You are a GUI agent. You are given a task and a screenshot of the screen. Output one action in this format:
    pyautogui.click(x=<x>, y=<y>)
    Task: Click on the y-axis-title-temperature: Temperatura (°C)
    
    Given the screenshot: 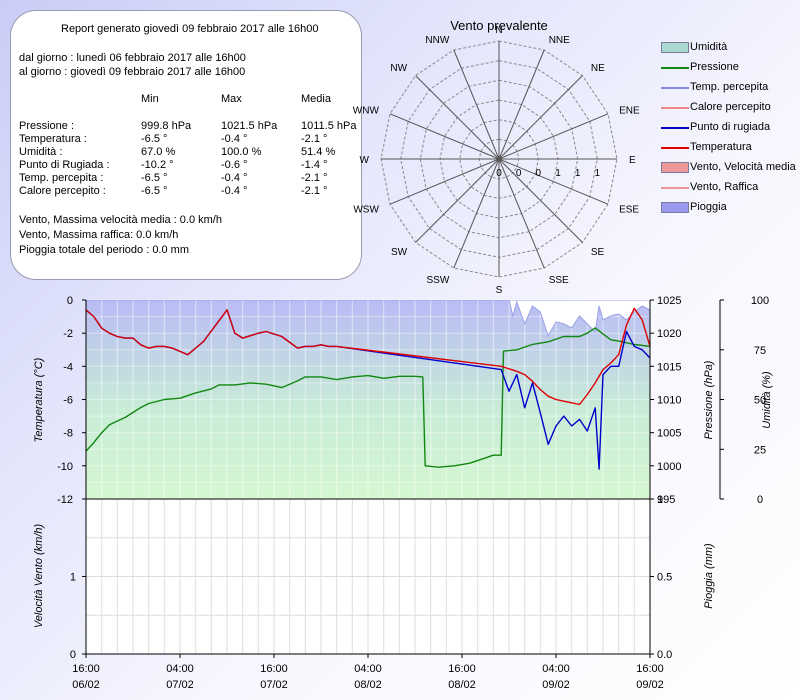 What is the action you would take?
    pyautogui.click(x=39, y=399)
    